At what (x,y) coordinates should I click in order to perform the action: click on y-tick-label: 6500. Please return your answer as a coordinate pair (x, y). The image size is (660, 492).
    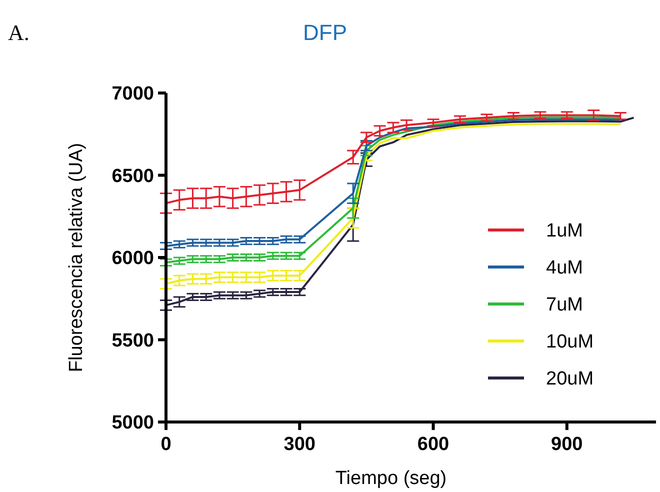
    Looking at the image, I should click on (133, 176).